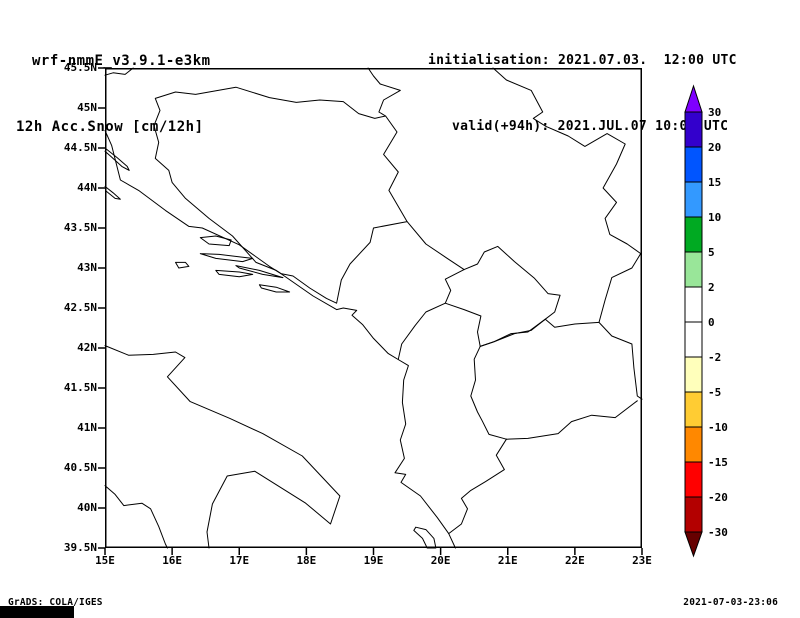 The width and height of the screenshot is (800, 618). I want to click on colorbar-label: 15, so click(714, 182).